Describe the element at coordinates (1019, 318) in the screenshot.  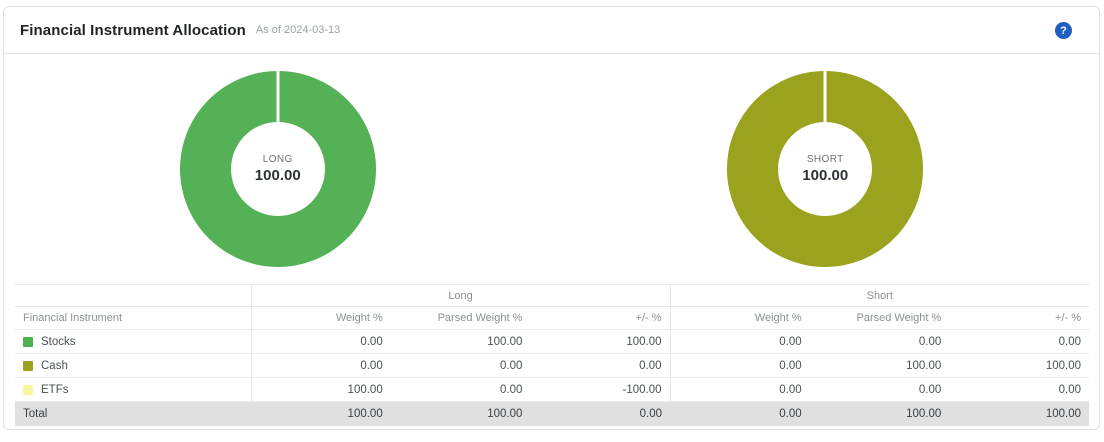
I see `col-header-short-plus-minus: +/- %` at that location.